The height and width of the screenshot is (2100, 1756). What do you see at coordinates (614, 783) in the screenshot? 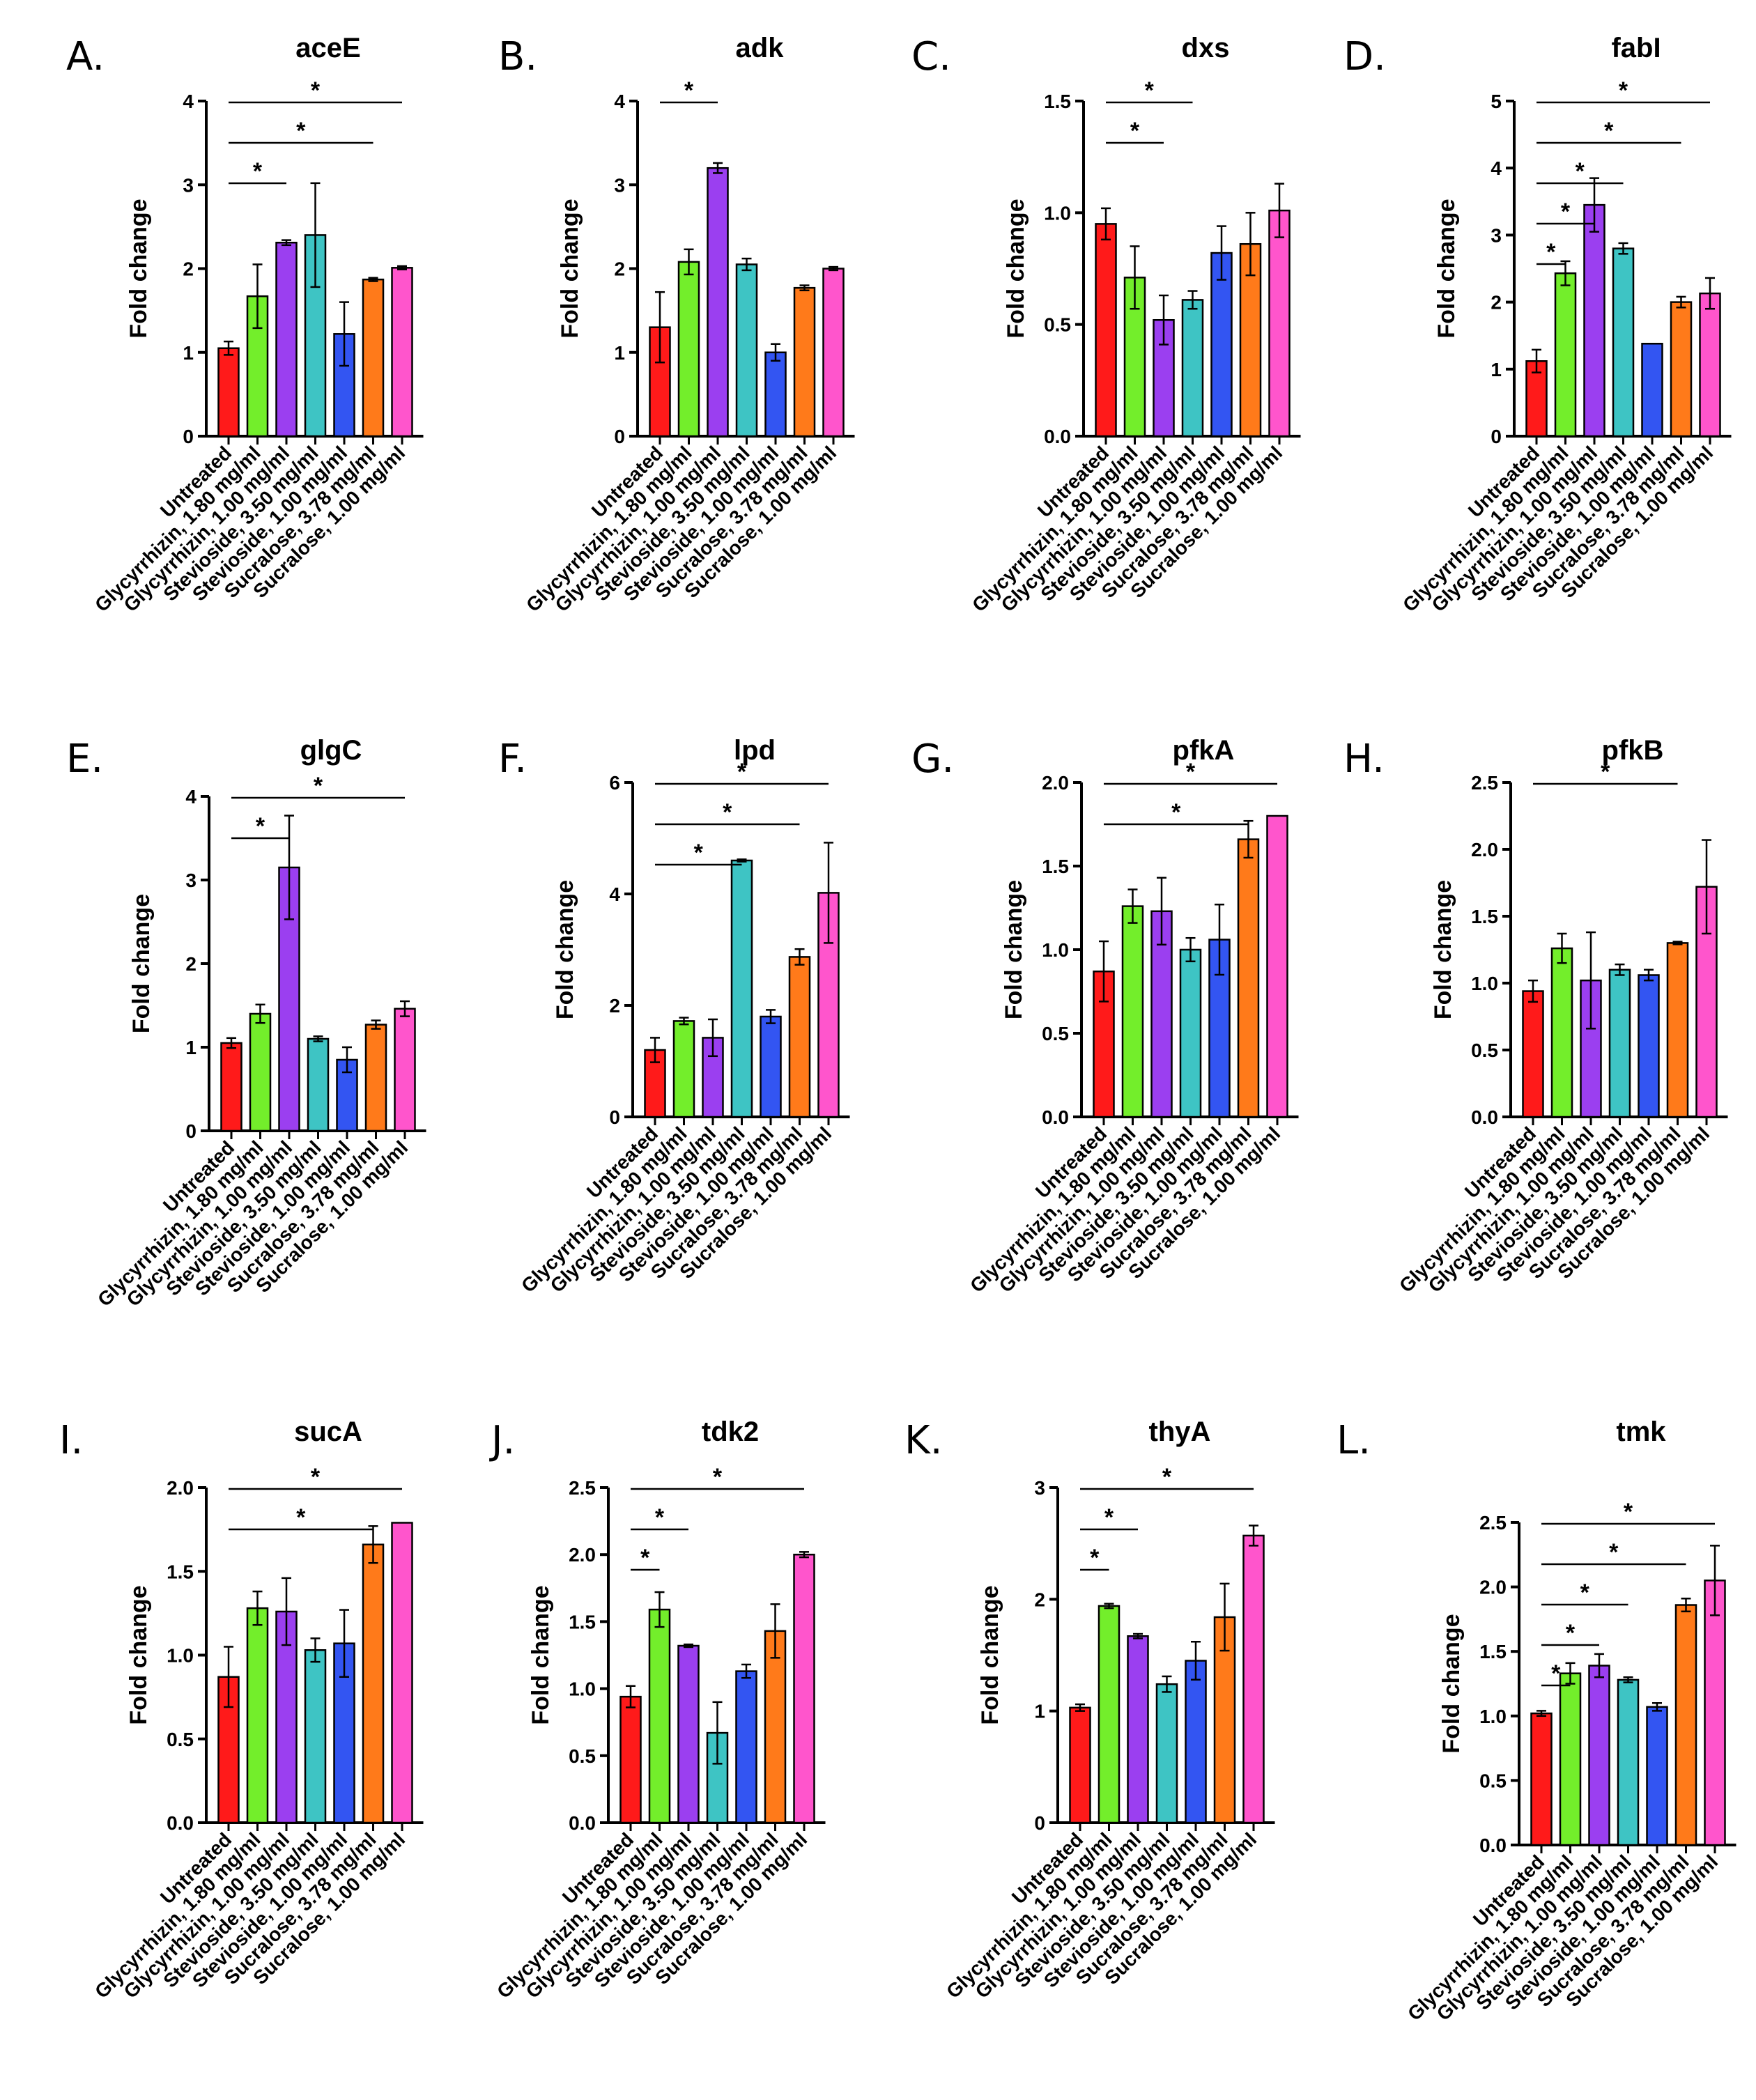
I see `y-tick-label: 6` at bounding box center [614, 783].